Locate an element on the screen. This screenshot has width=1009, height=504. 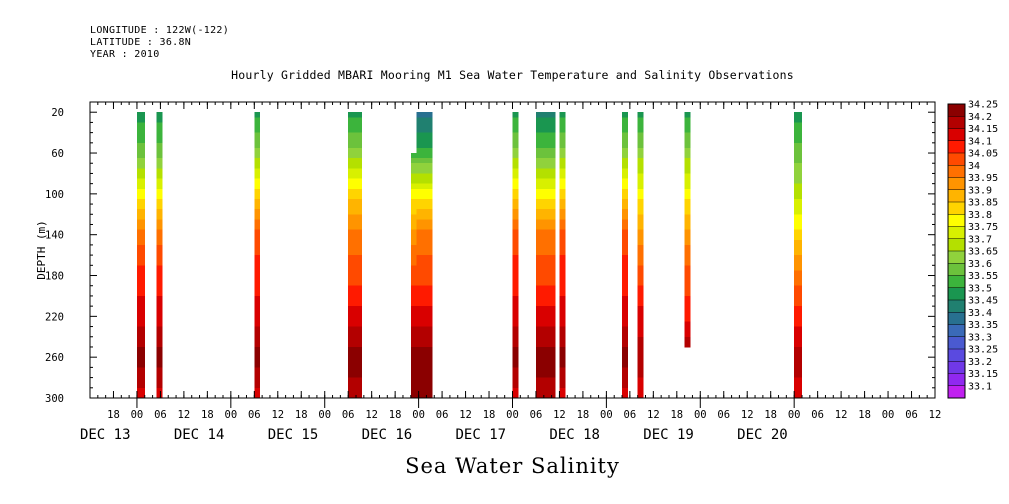
colorbar-label: 33.3 is located at coordinates (980, 337).